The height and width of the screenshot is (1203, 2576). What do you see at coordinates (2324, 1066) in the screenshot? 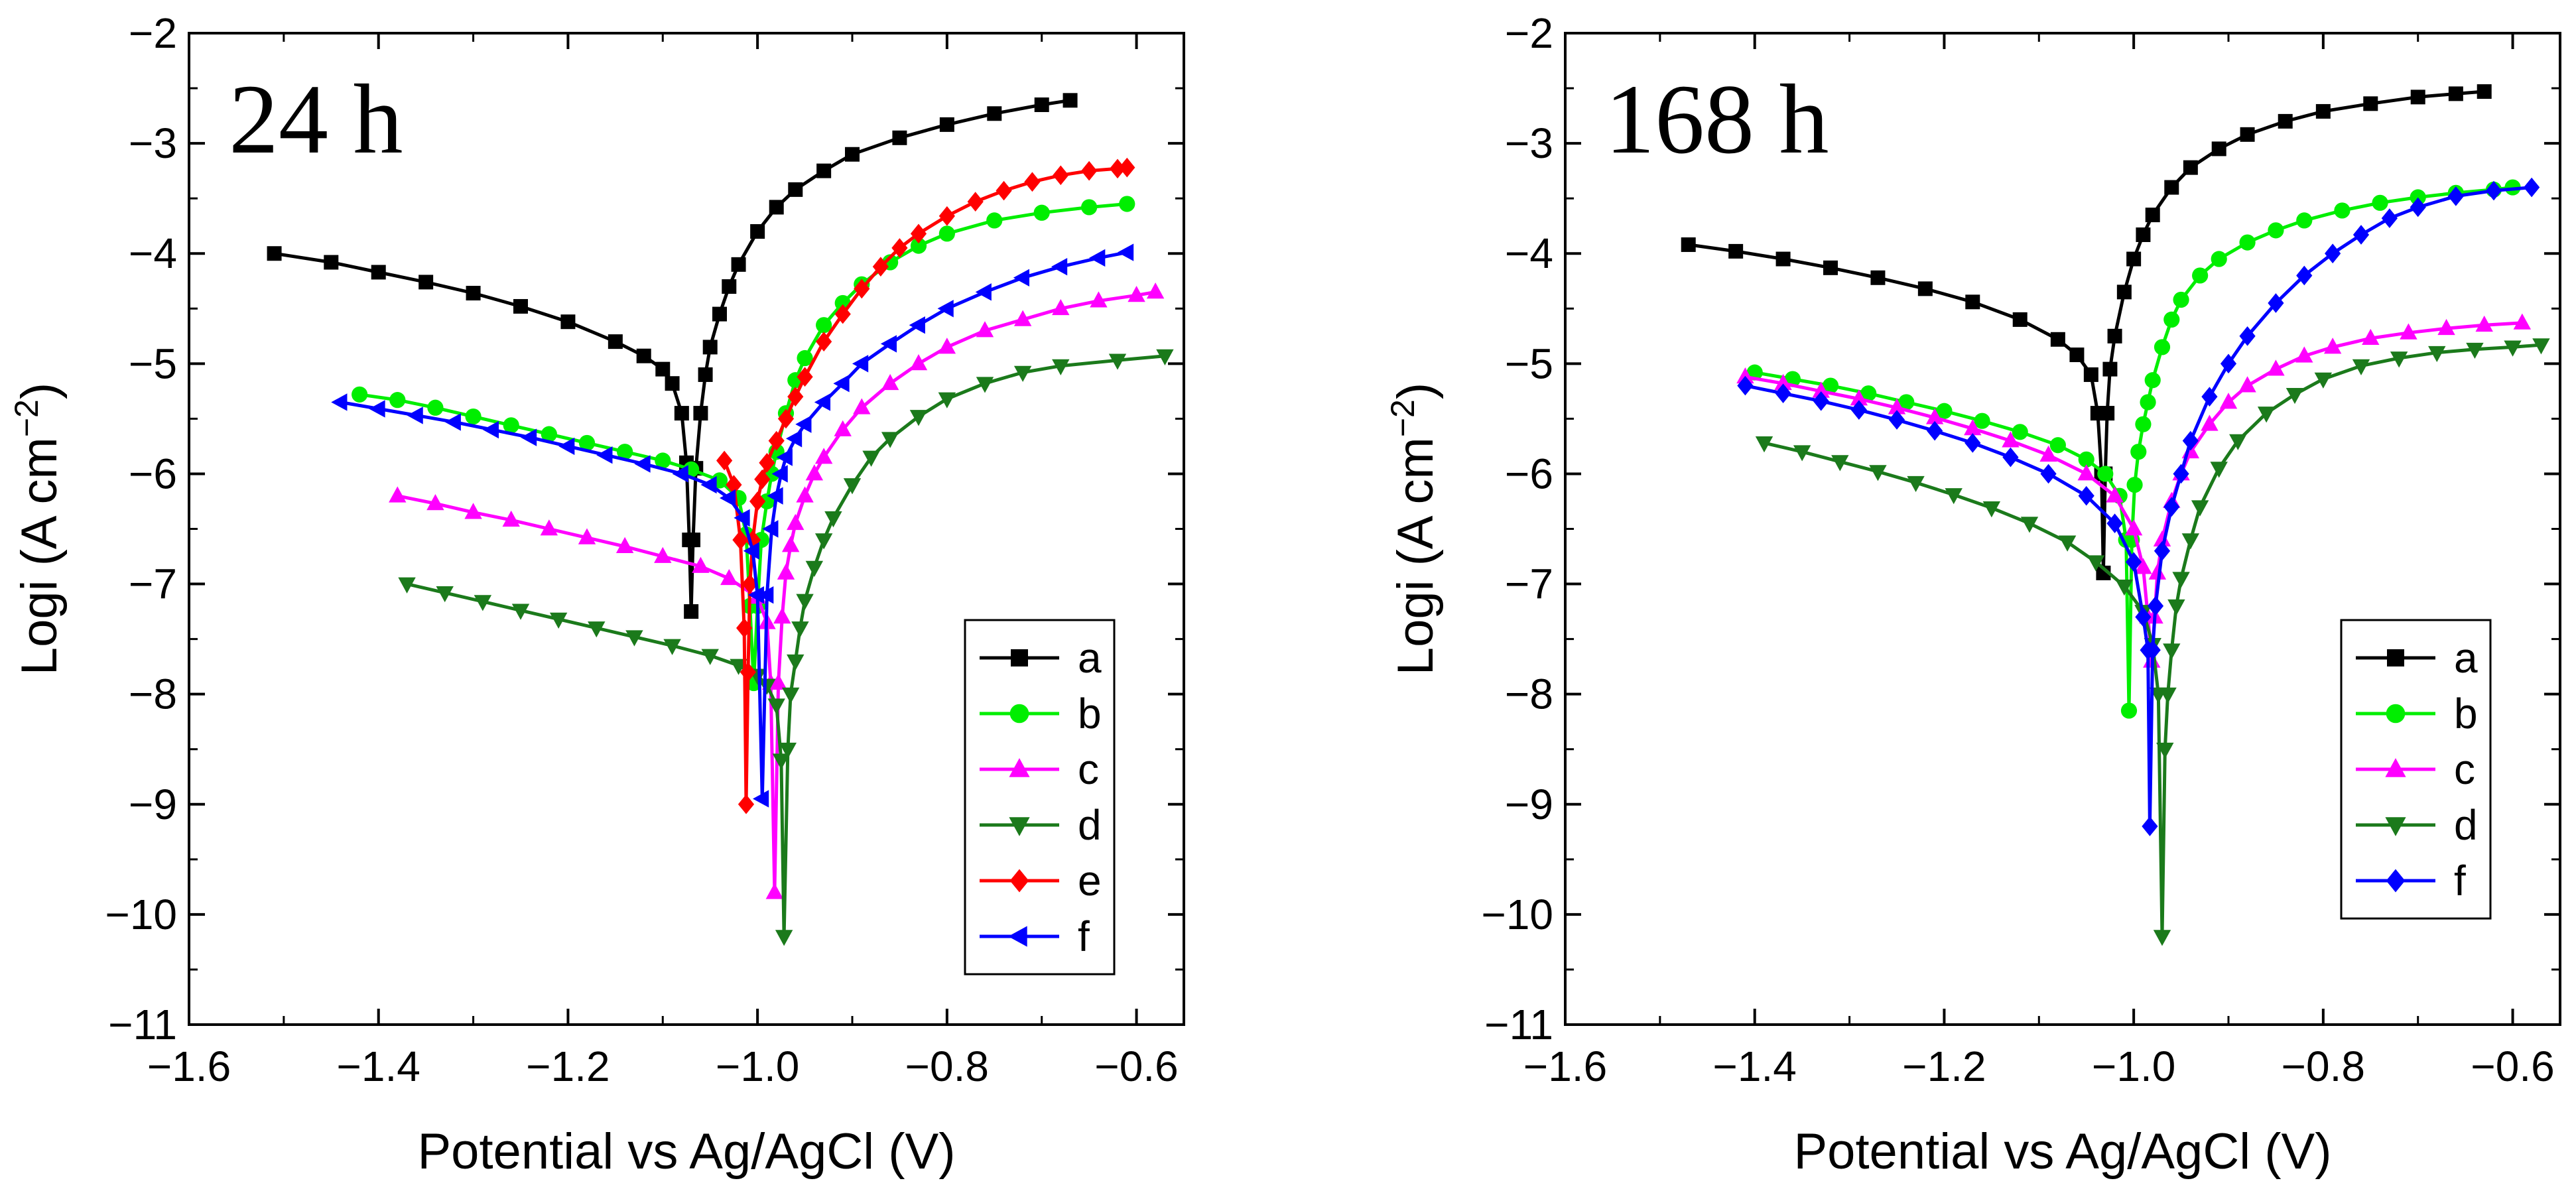
I see `x-tick-label: −0.8` at bounding box center [2324, 1066].